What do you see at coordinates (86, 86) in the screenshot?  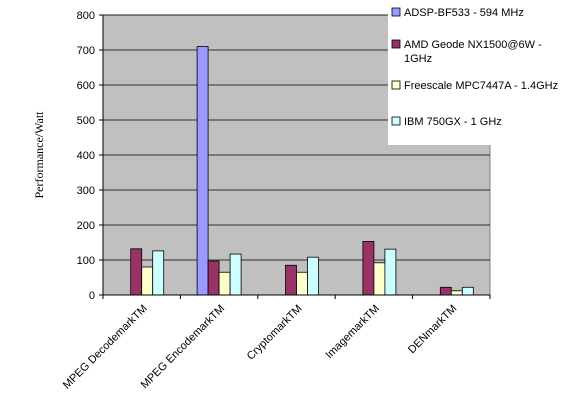 I see `y-tick-label: 600` at bounding box center [86, 86].